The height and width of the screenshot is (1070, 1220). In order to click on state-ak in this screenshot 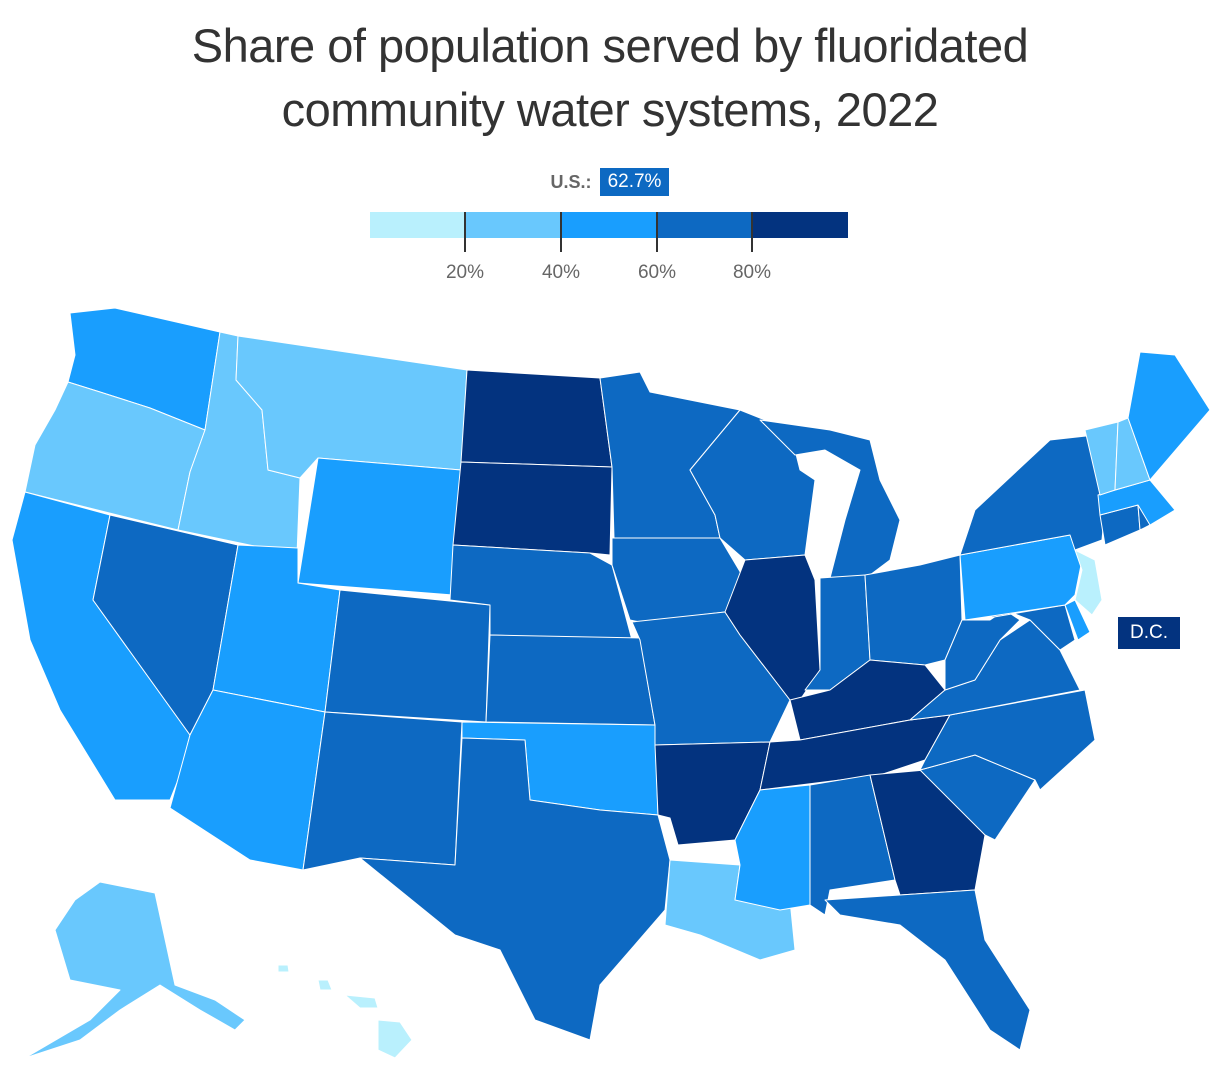, I will do `click(135, 970)`.